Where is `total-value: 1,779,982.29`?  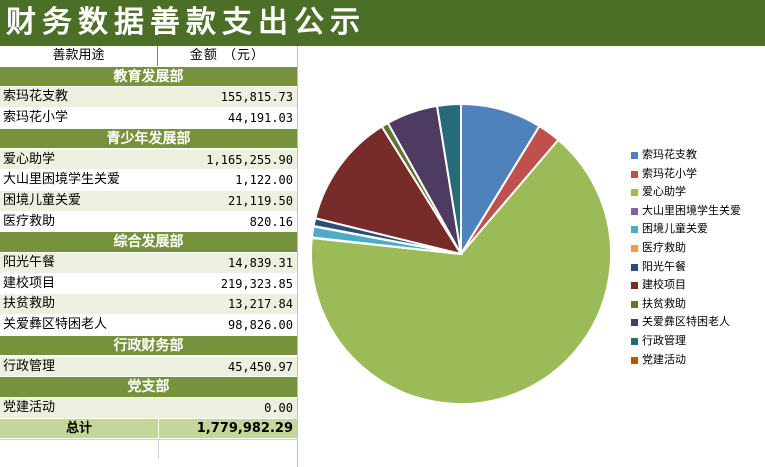 total-value: 1,779,982.29 is located at coordinates (227, 428).